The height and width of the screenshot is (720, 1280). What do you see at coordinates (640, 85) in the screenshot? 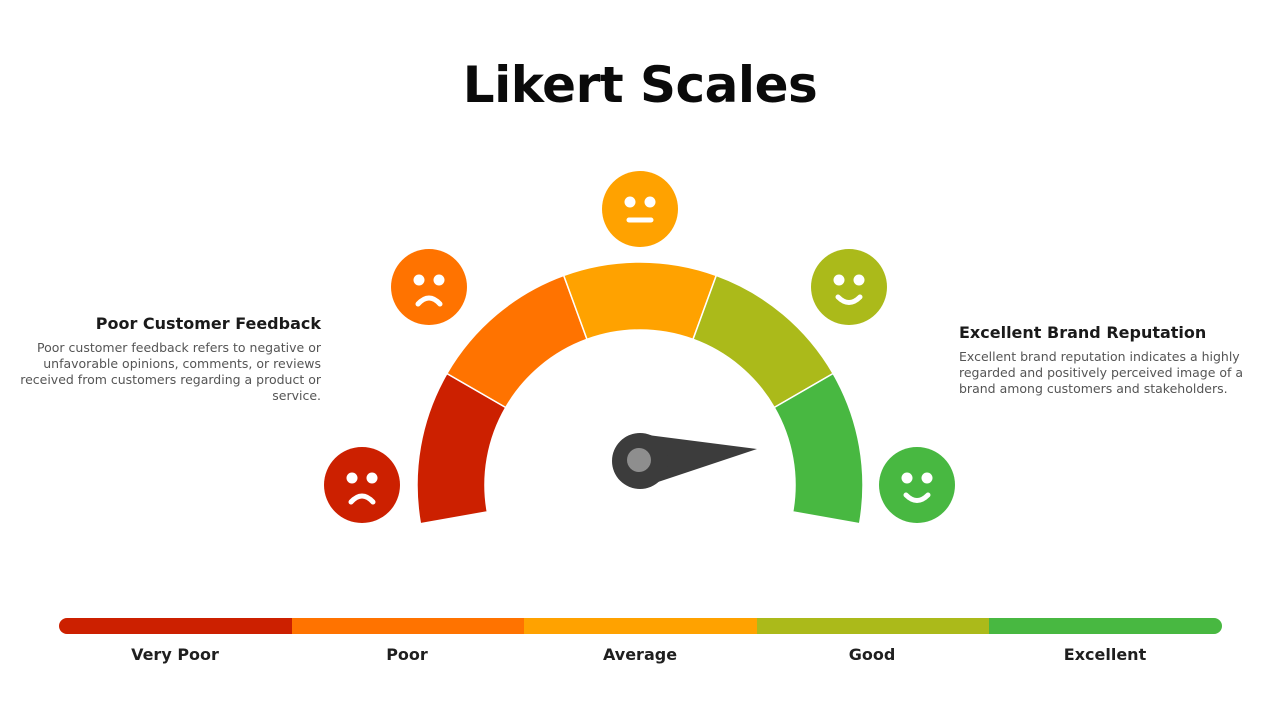
I see `page-title: Likert Scales` at bounding box center [640, 85].